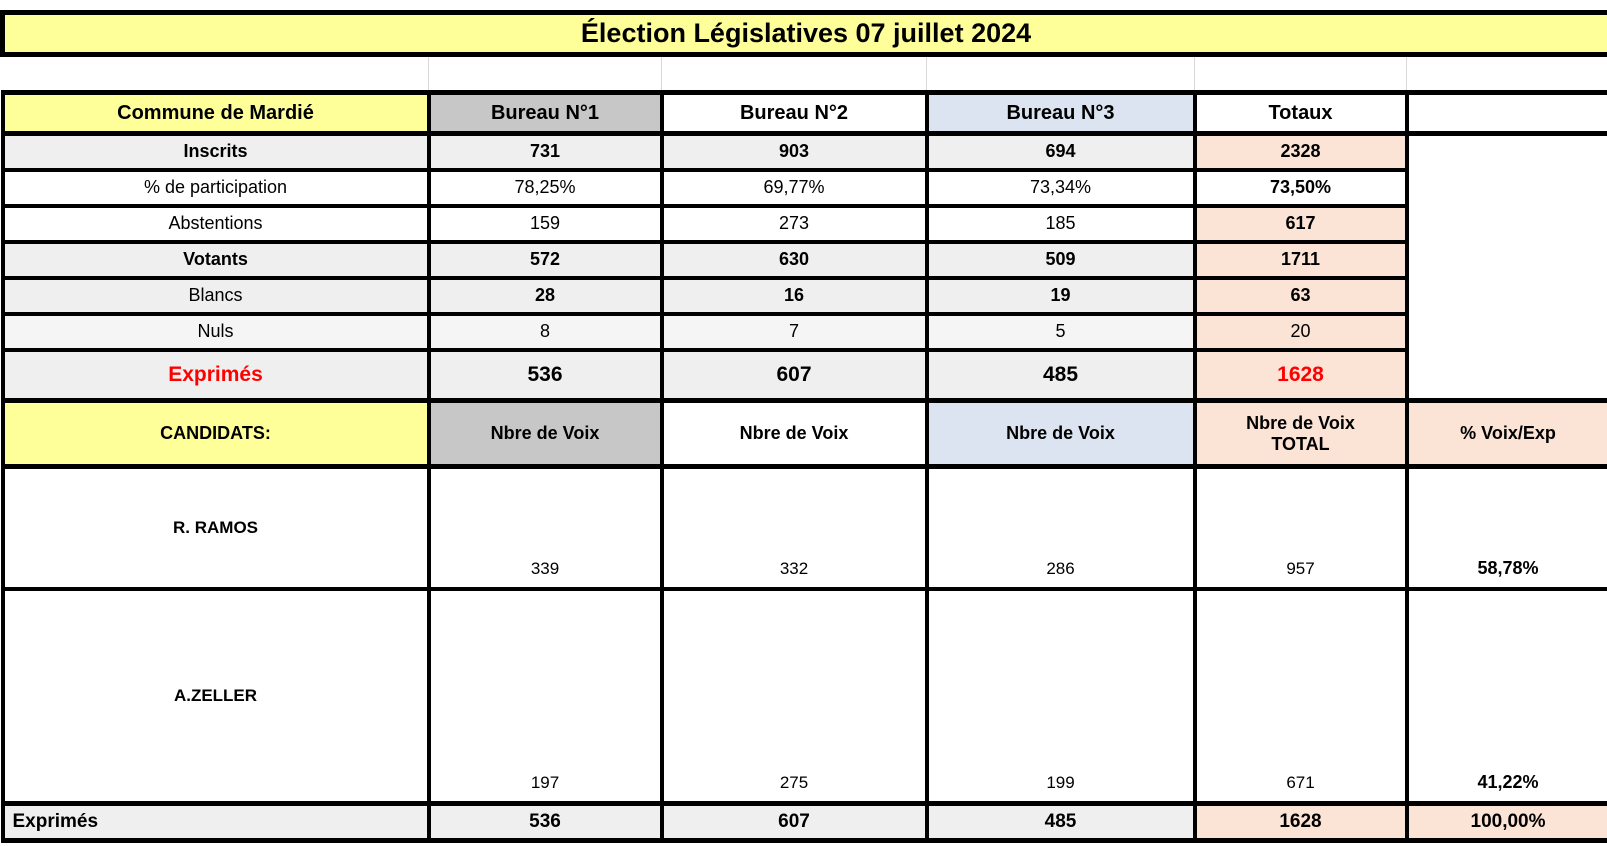  Describe the element at coordinates (1061, 434) in the screenshot. I see `candidats-header-bureau3: Nbre de Voix` at that location.